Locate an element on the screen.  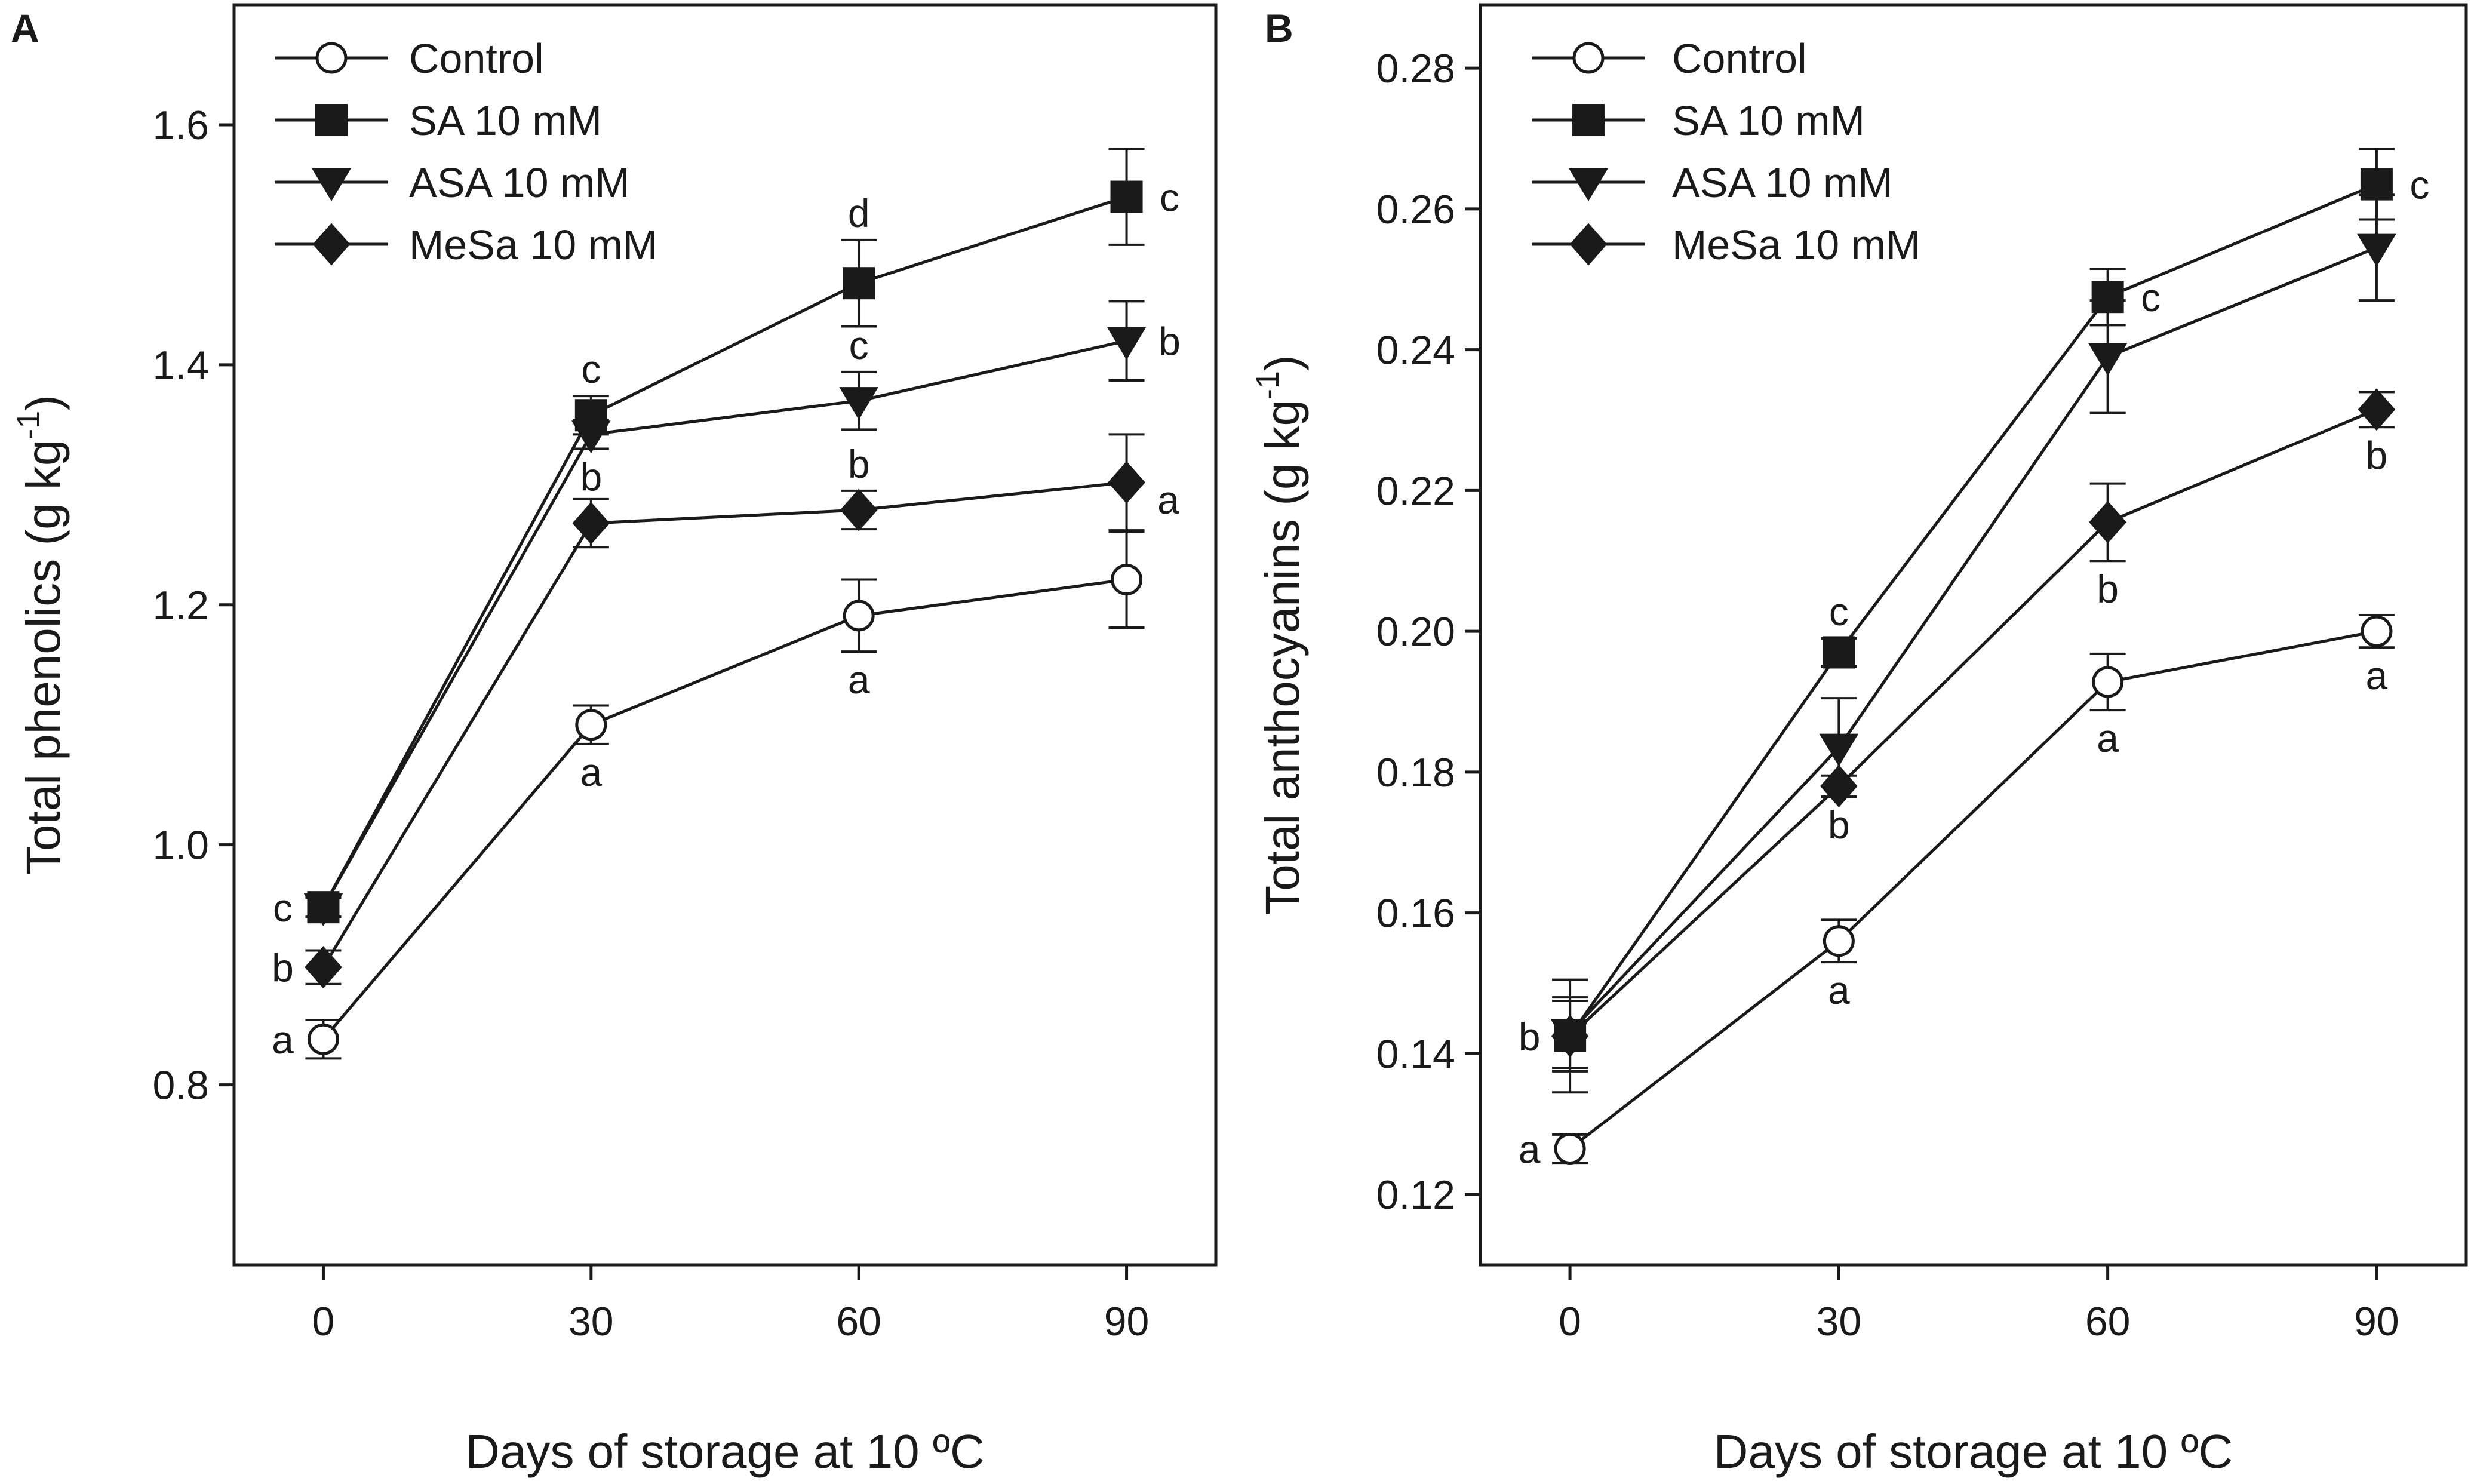
y-axis-label-superscript: -1 is located at coordinates (1268, 385).